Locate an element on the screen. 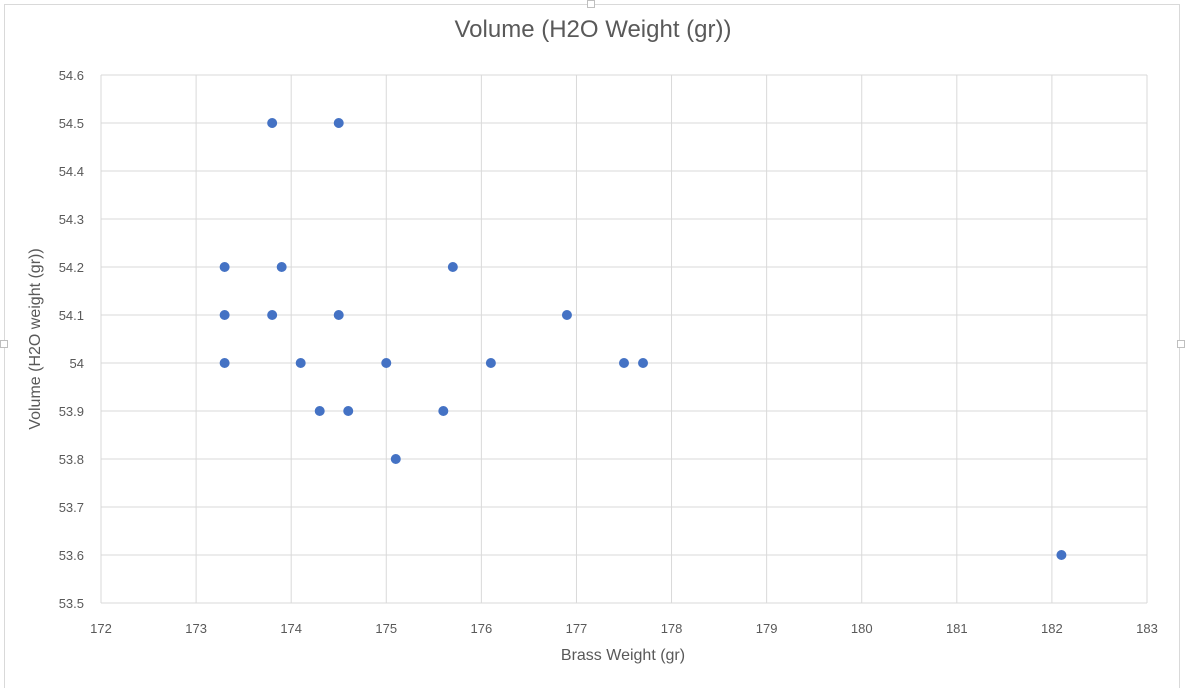 The image size is (1186, 688). y-tick-label: 53.6 is located at coordinates (71, 555).